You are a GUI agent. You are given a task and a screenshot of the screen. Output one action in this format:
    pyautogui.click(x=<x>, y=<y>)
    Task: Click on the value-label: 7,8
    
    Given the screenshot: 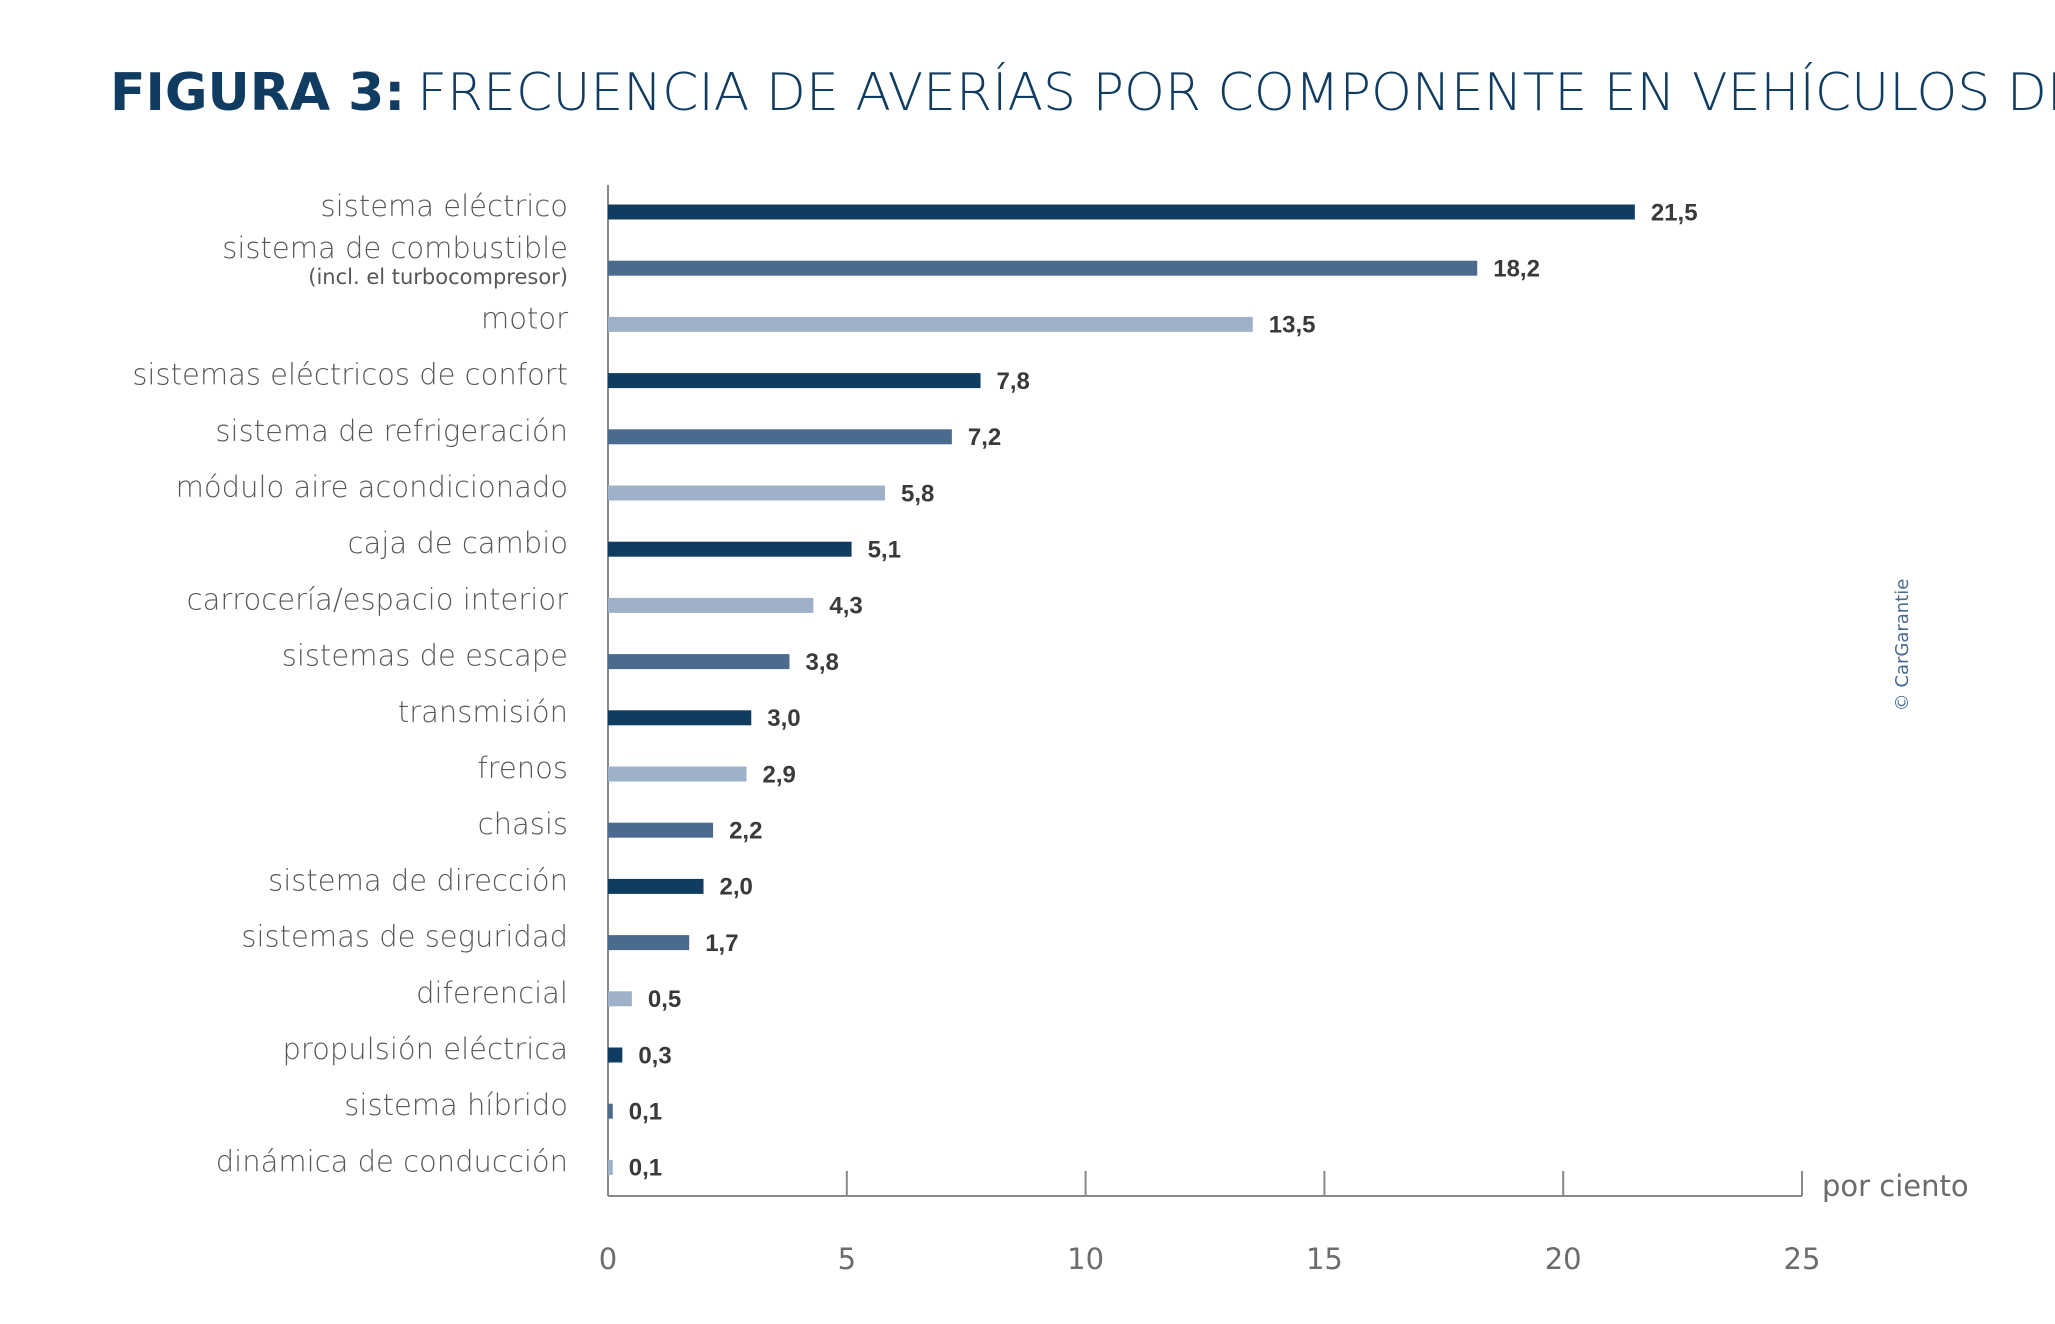 What is the action you would take?
    pyautogui.click(x=1013, y=381)
    